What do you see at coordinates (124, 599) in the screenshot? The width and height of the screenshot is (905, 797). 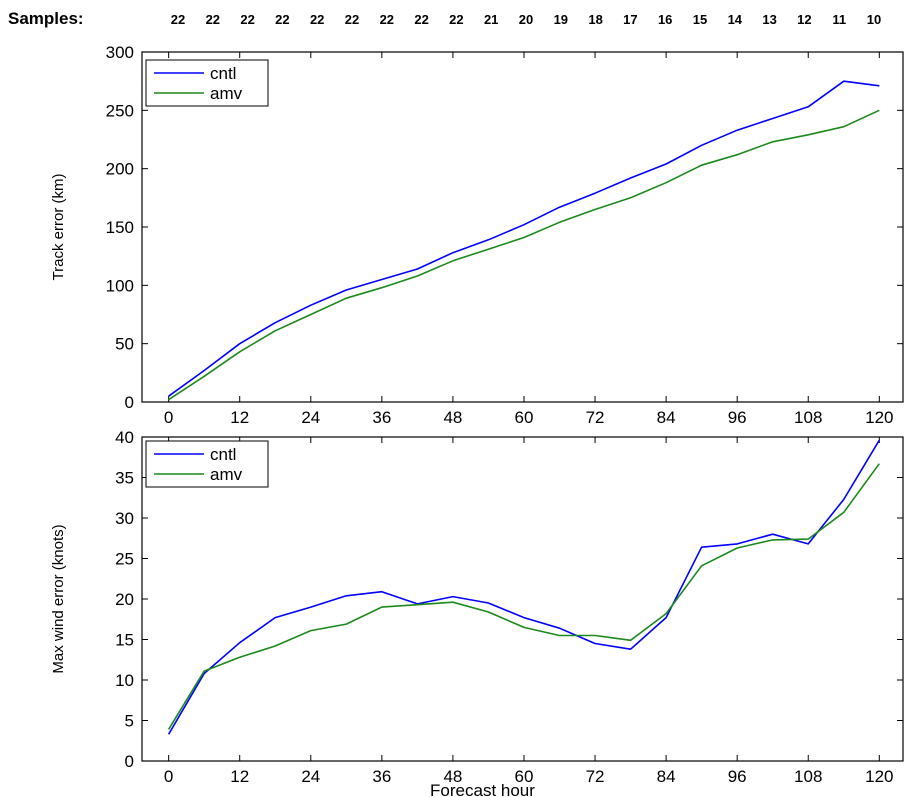 I see `y-tick-label: 20` at bounding box center [124, 599].